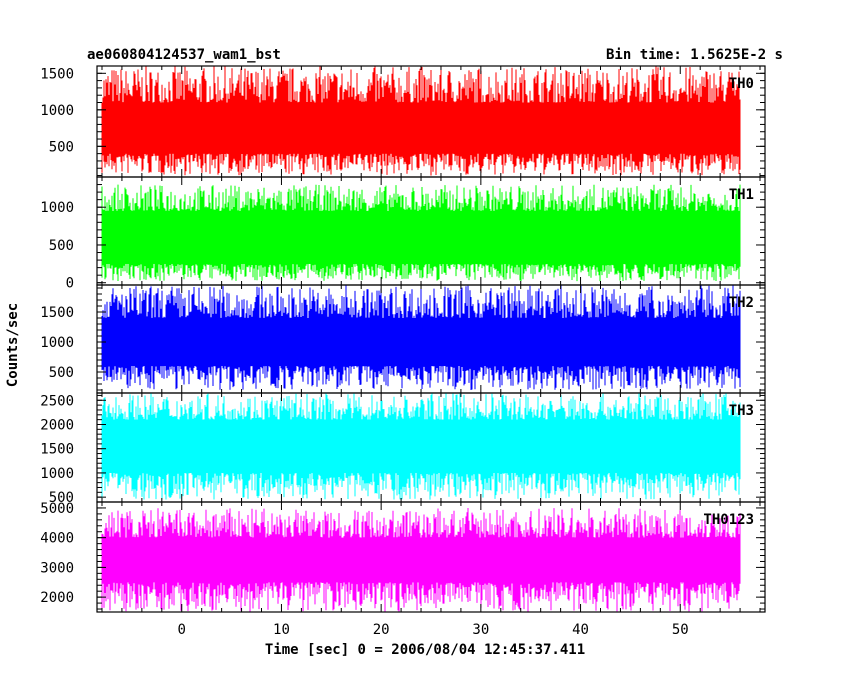 The image size is (850, 680). Describe the element at coordinates (741, 195) in the screenshot. I see `panel-label-th1: TH1` at that location.